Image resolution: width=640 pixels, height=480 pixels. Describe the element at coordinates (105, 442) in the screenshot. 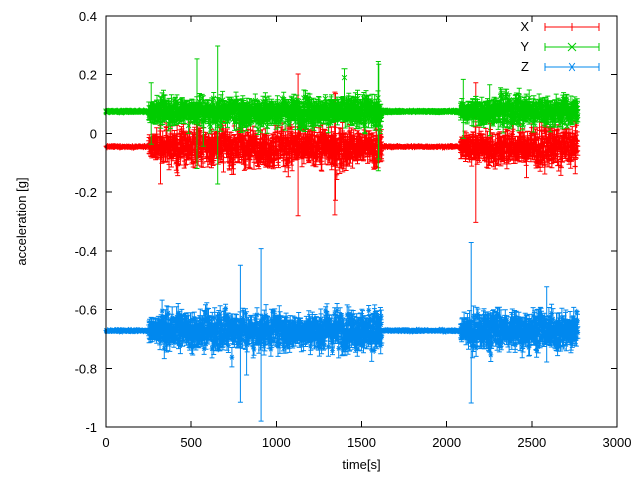

I see `x-tick-label: 0` at that location.